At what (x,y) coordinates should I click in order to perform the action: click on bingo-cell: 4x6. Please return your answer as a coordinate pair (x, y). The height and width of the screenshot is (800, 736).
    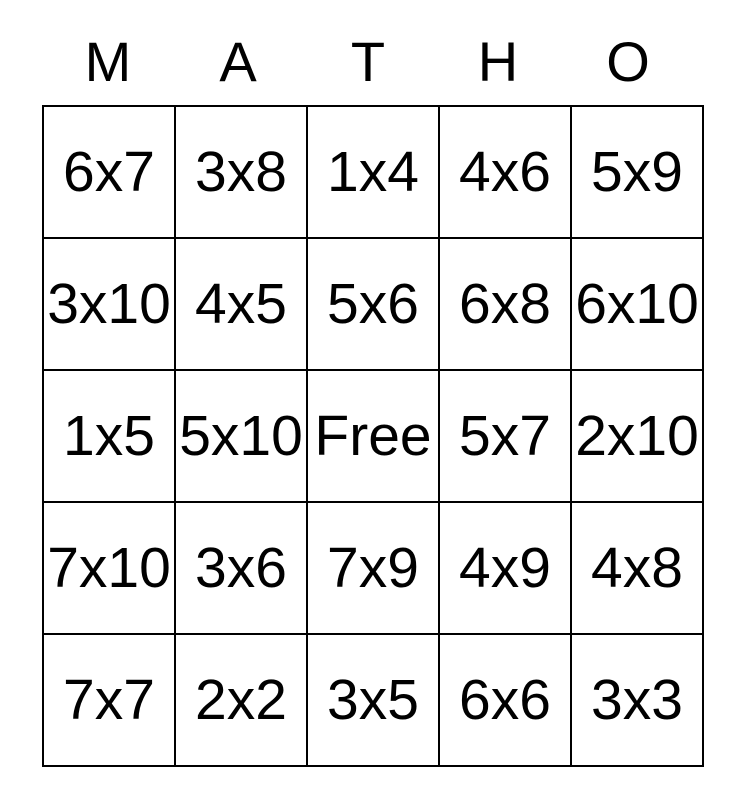
    Looking at the image, I should click on (505, 172).